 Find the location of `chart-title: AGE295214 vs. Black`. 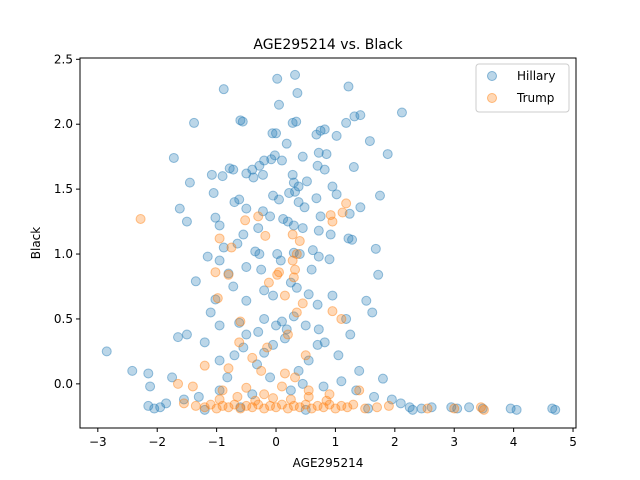

chart-title: AGE295214 vs. Black is located at coordinates (328, 45).